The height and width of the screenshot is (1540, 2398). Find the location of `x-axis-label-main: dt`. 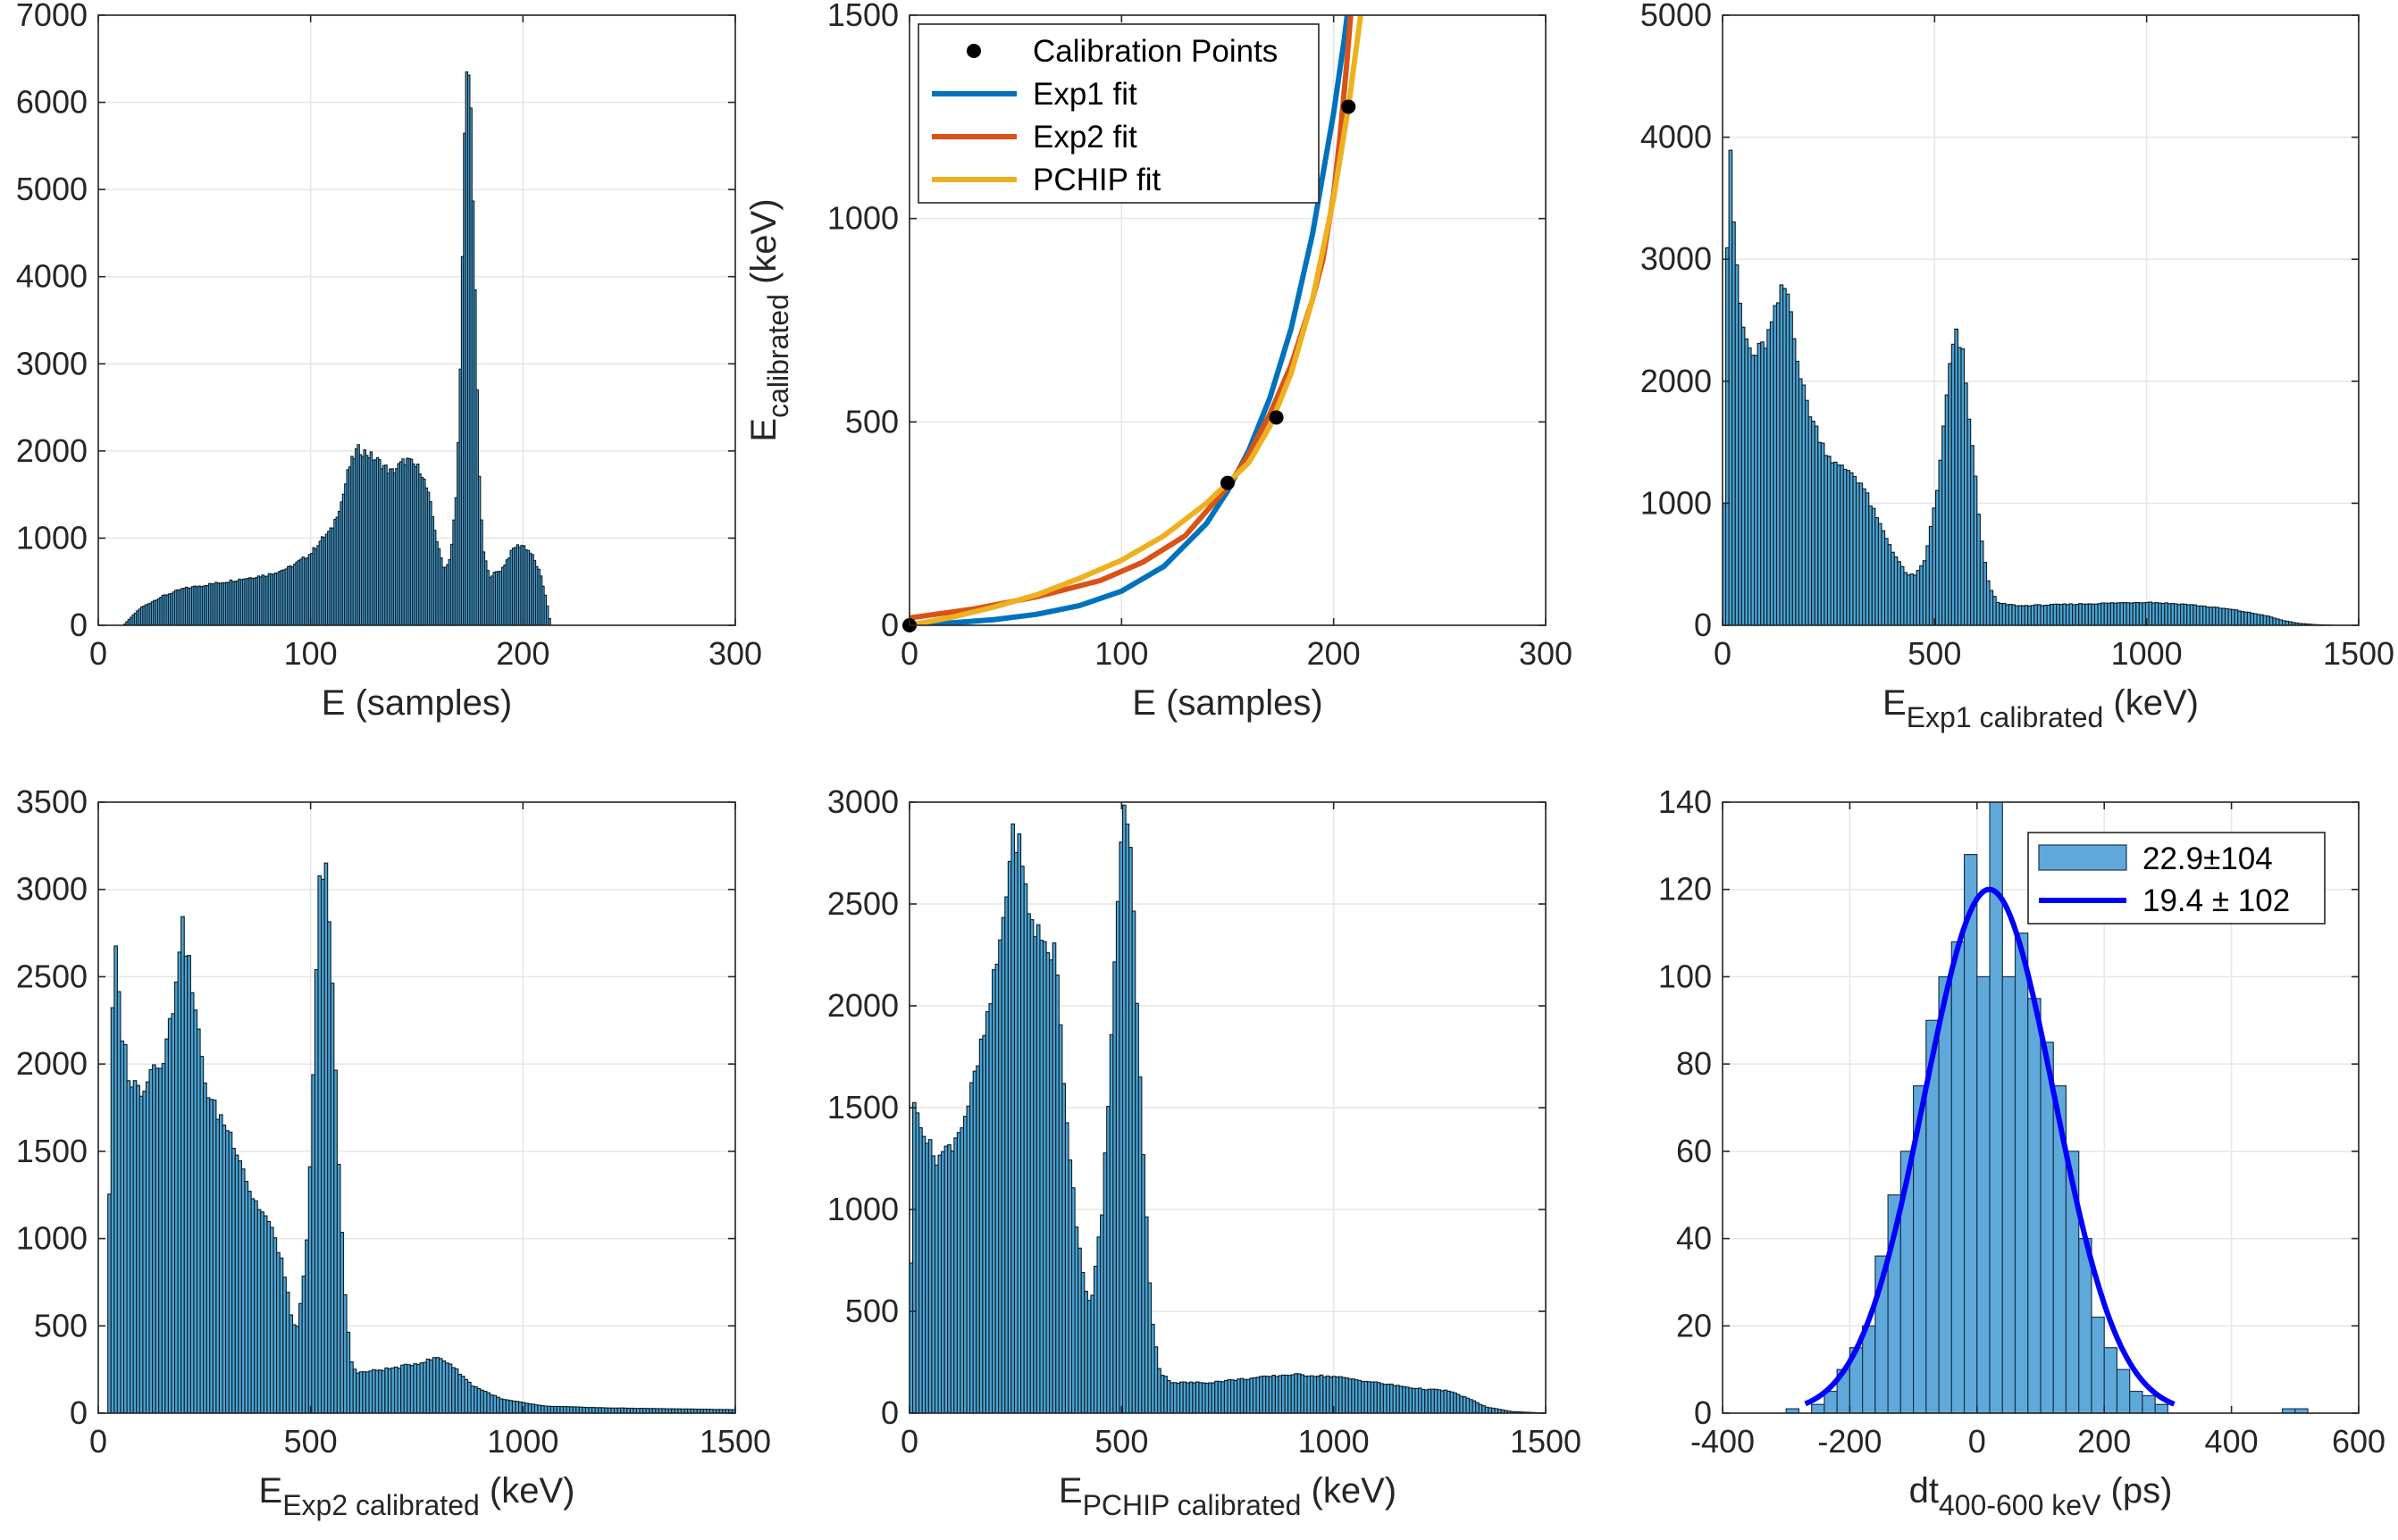

x-axis-label-main: dt is located at coordinates (1924, 1491).